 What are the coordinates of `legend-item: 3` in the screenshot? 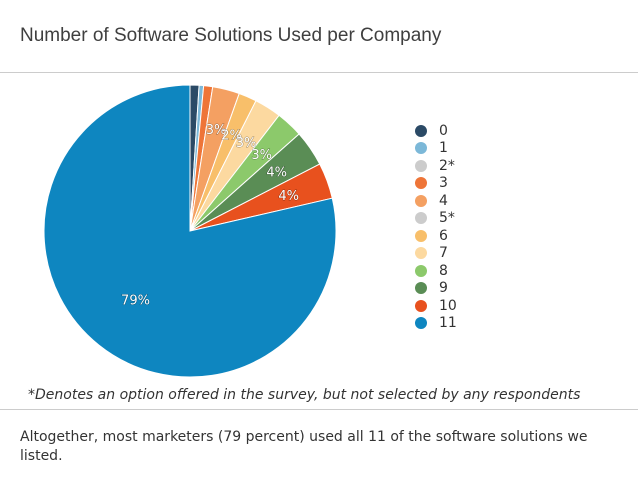 It's located at (436, 184).